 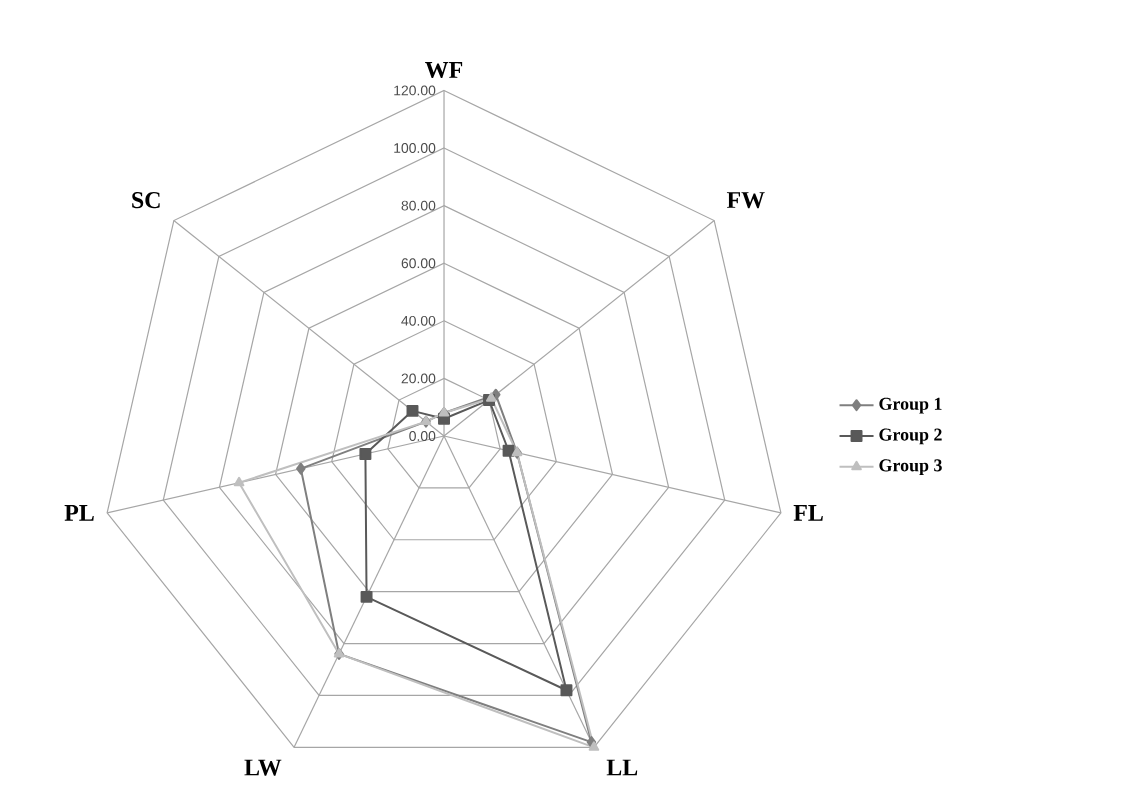 I want to click on spoke-label: SC, so click(x=146, y=200).